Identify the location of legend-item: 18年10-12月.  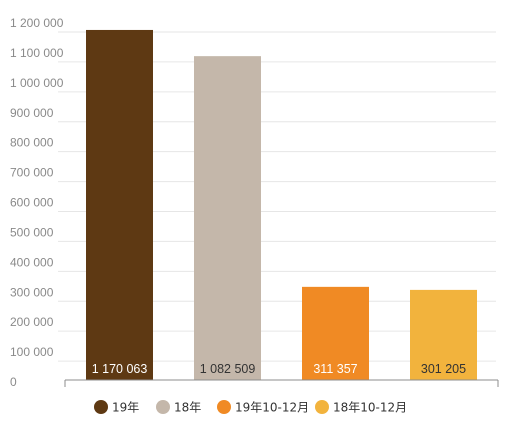
(361, 407).